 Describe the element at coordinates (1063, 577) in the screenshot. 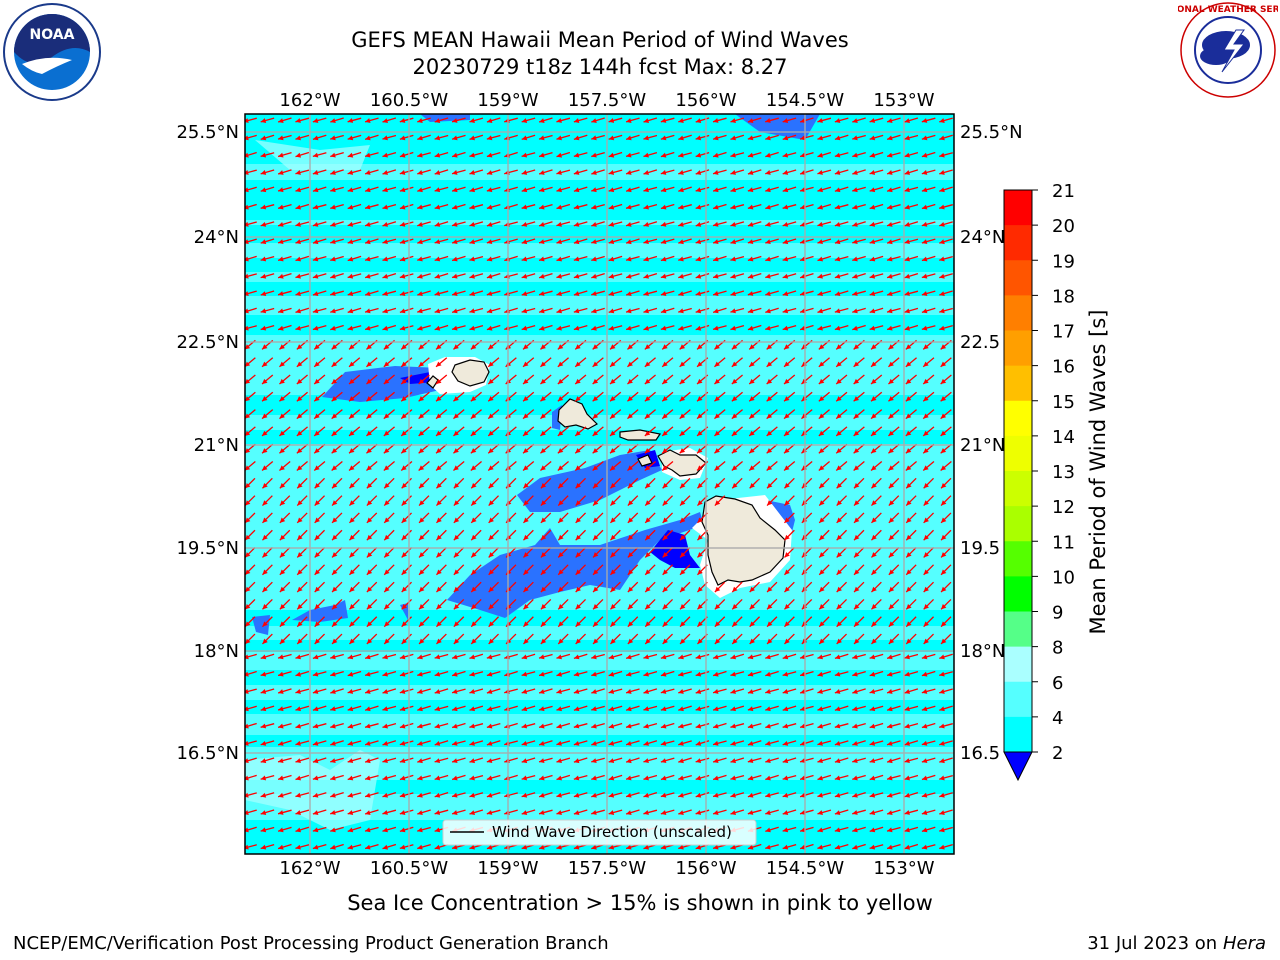

I see `colorbar-tick-label: 10` at that location.